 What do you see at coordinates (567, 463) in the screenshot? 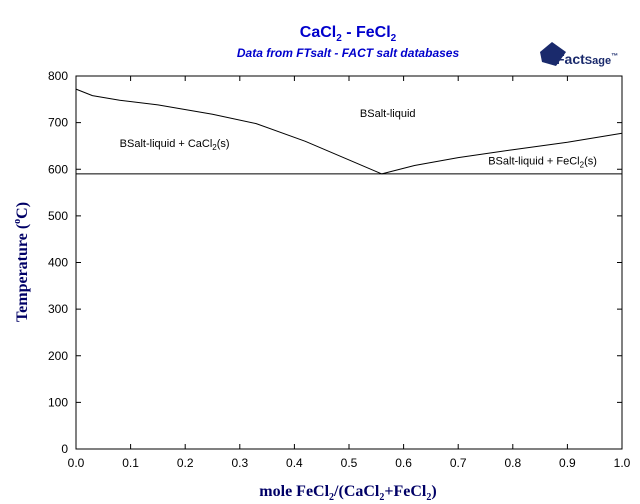
I see `x-tick-label: 0.9` at bounding box center [567, 463].